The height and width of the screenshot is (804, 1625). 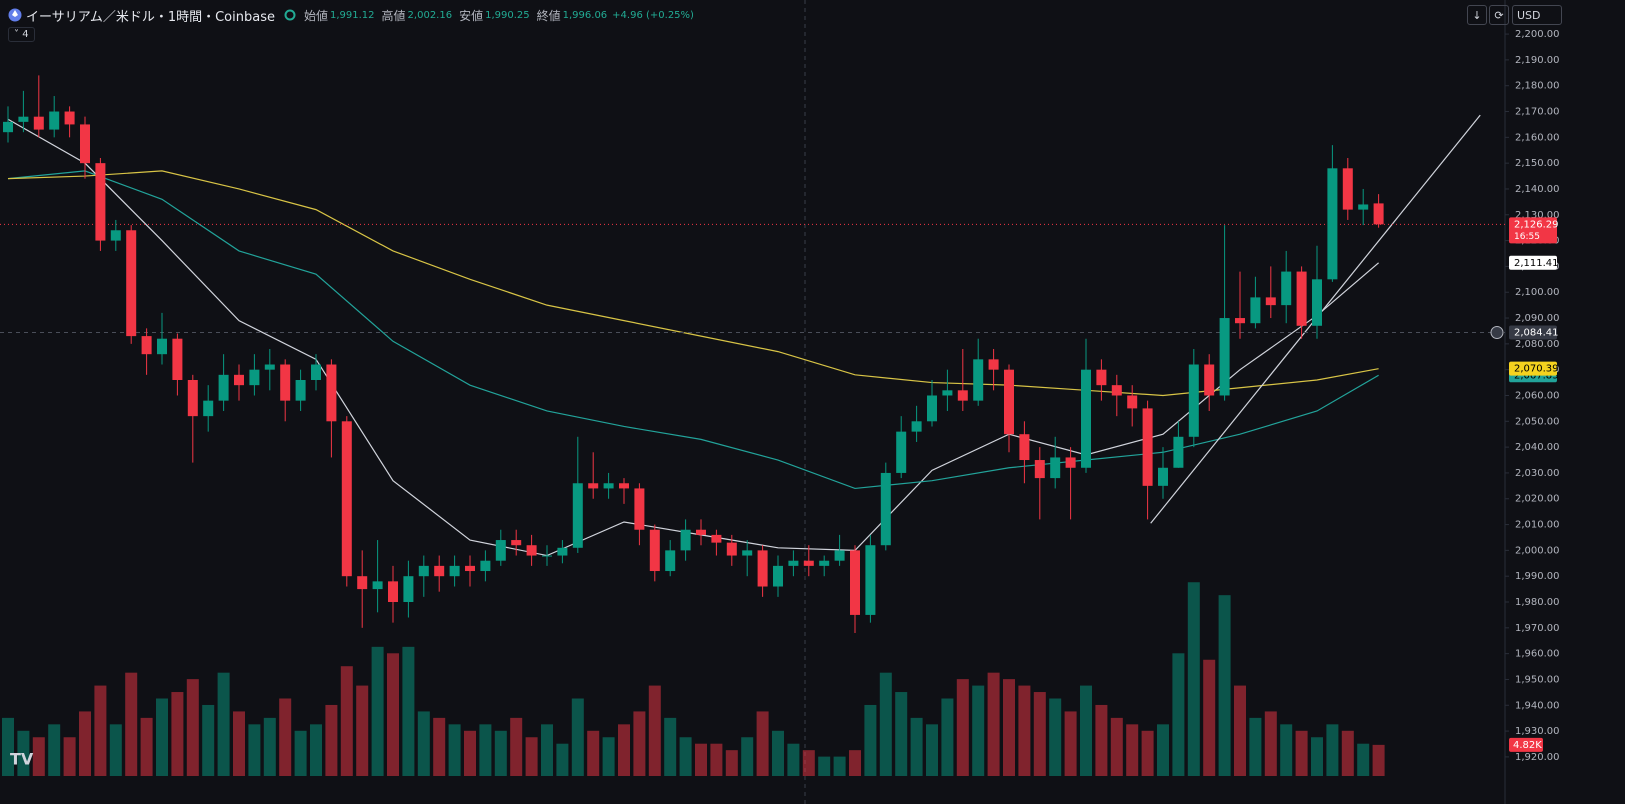 I want to click on crosshair-plus, so click(x=1497, y=332).